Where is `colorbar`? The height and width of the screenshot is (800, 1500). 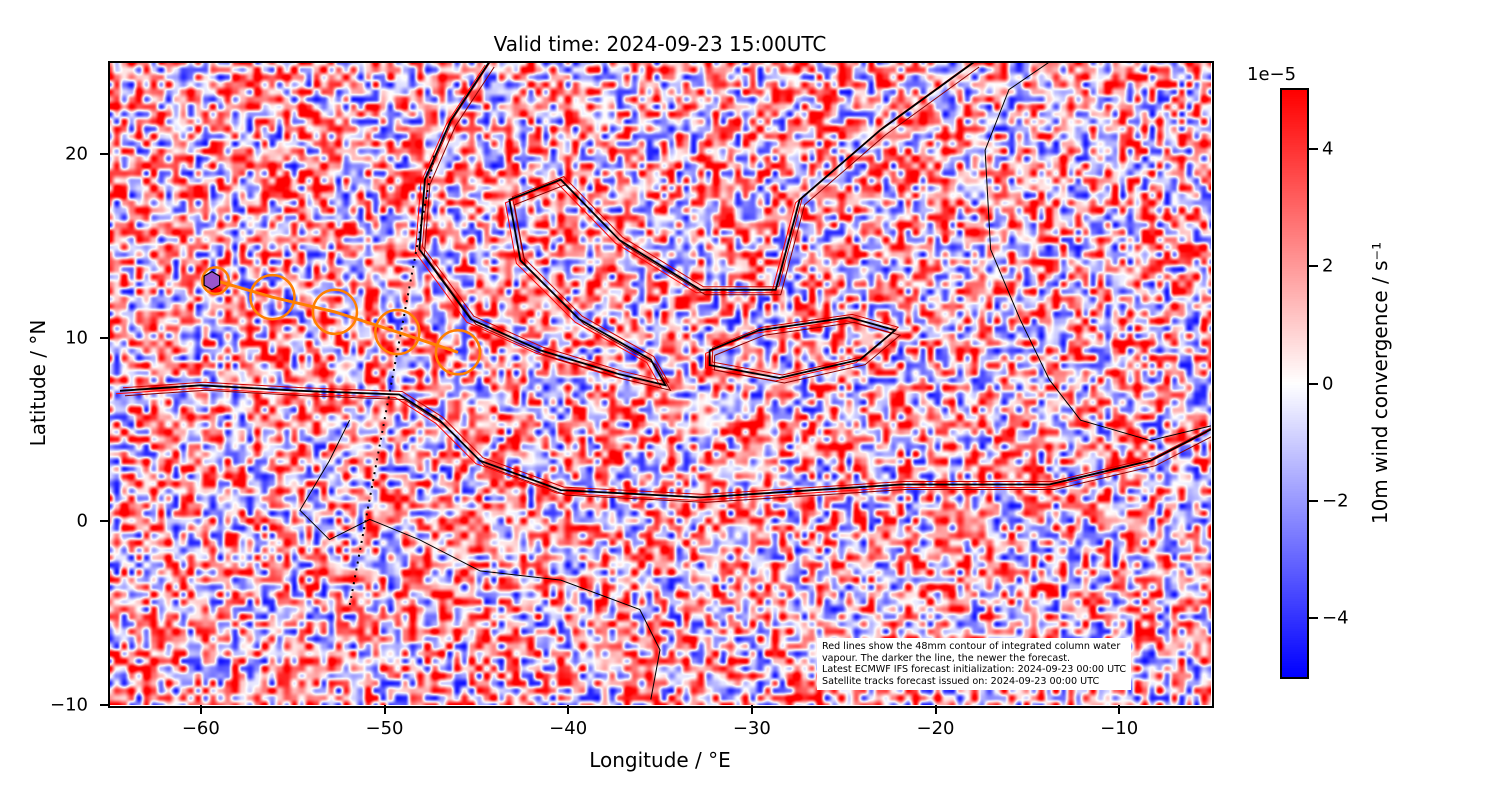 colorbar is located at coordinates (1294, 383).